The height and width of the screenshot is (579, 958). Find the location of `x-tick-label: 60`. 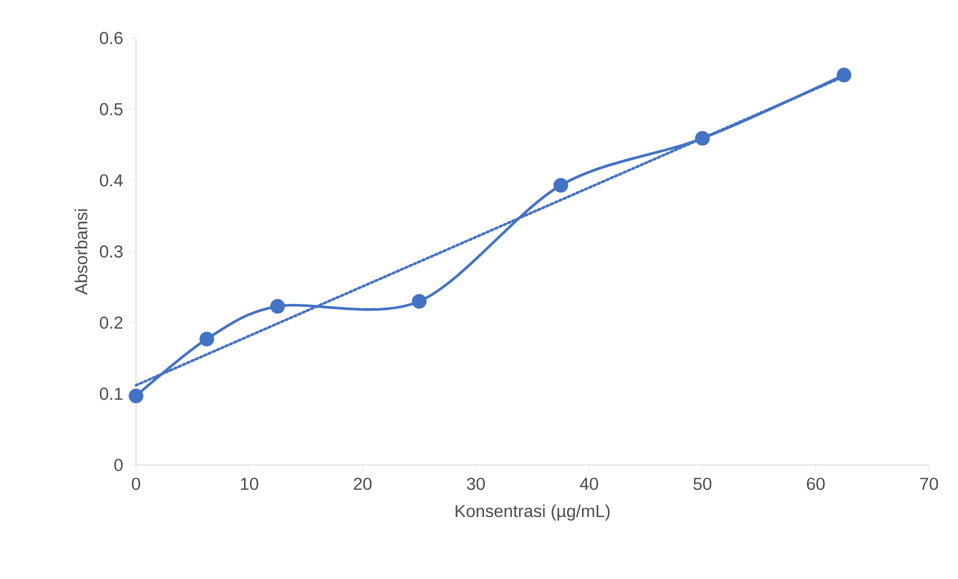

x-tick-label: 60 is located at coordinates (815, 484).